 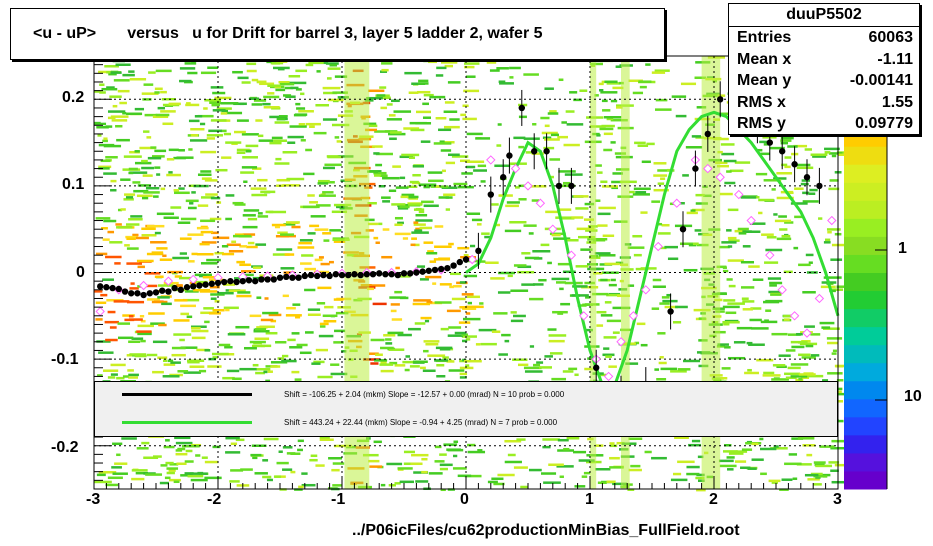 I want to click on legend-line-green, so click(x=187, y=422).